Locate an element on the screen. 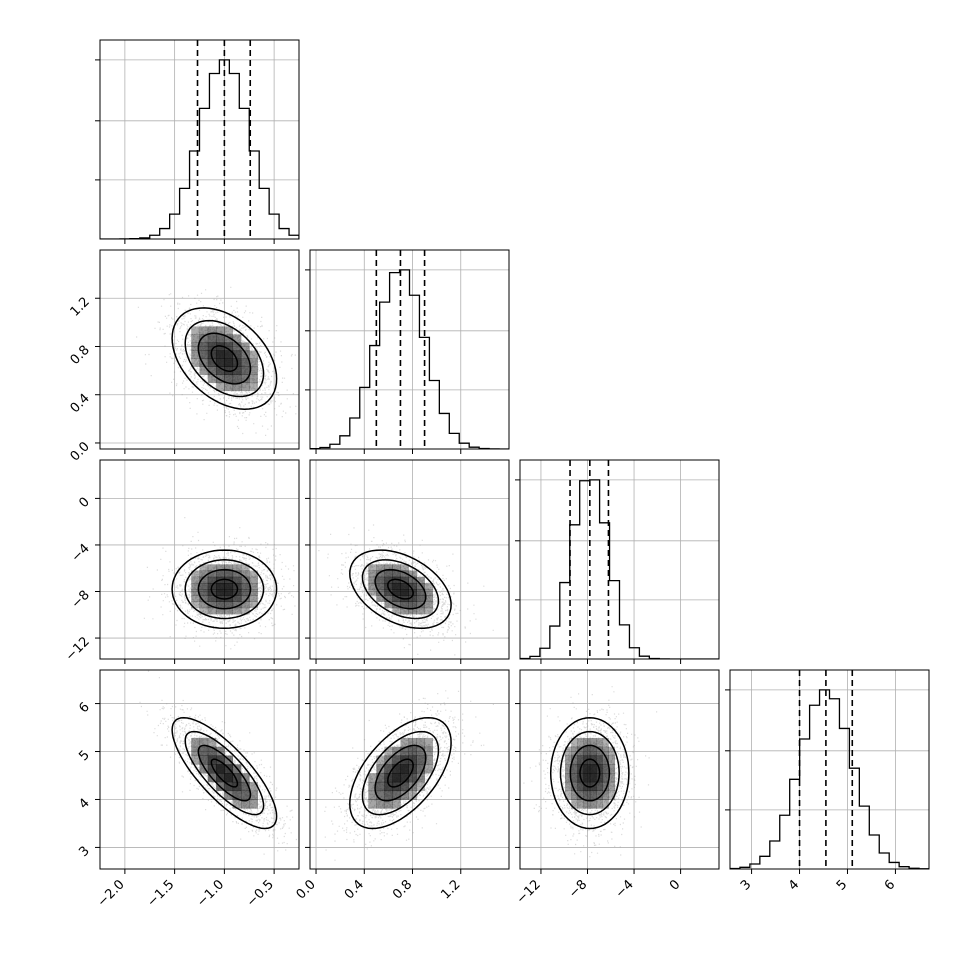 Image resolution: width=970 pixels, height=970 pixels. x-tick-label: 0.0 is located at coordinates (306, 889).